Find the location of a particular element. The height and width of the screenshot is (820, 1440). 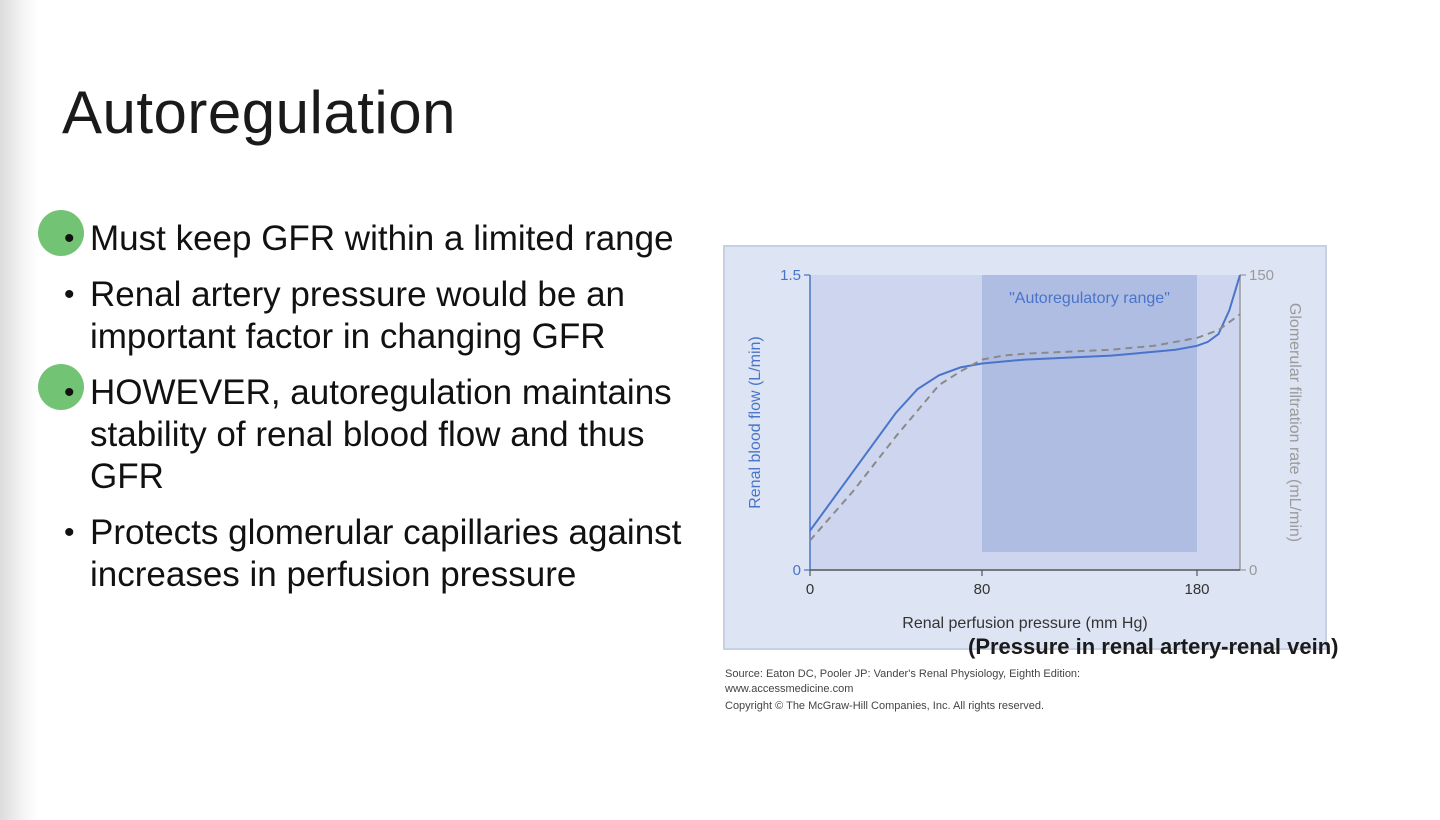

source-url: www.accessmedicine.com is located at coordinates (789, 689).